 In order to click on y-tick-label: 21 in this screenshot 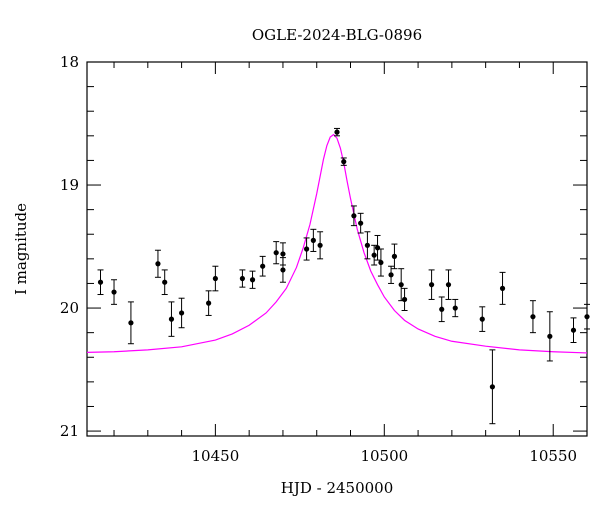, I will do `click(69, 431)`.